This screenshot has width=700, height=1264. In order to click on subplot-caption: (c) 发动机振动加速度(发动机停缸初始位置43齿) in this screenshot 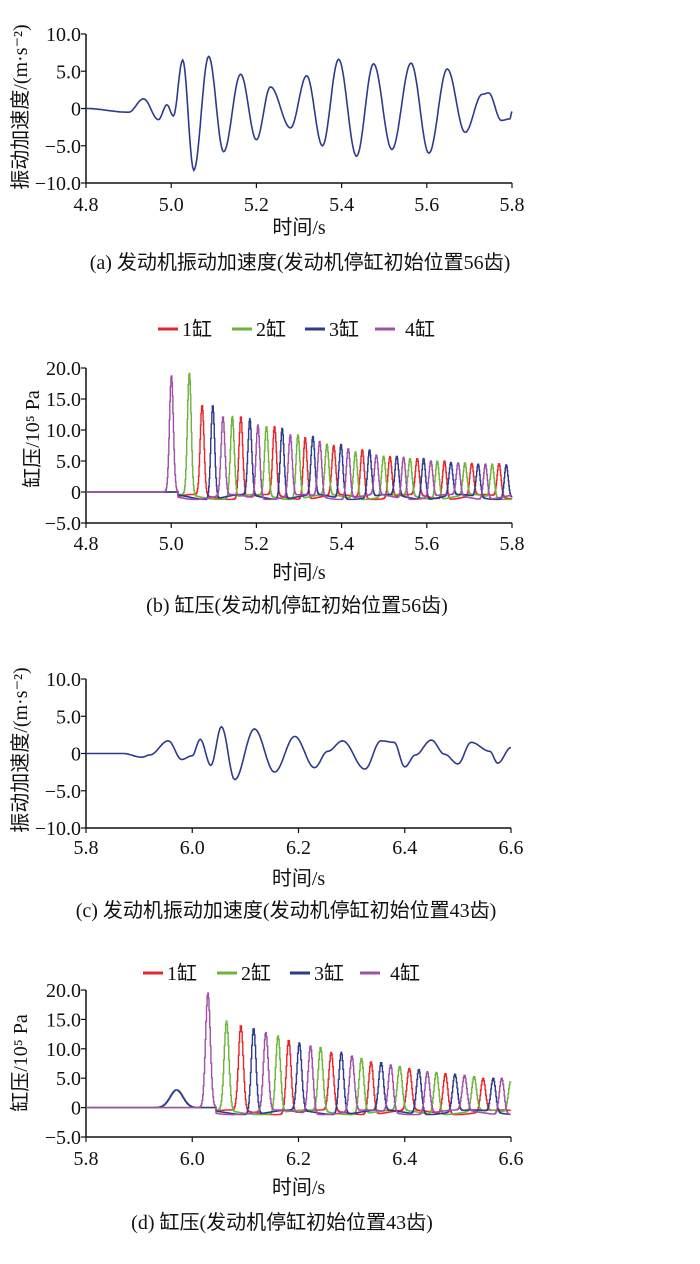, I will do `click(286, 910)`.